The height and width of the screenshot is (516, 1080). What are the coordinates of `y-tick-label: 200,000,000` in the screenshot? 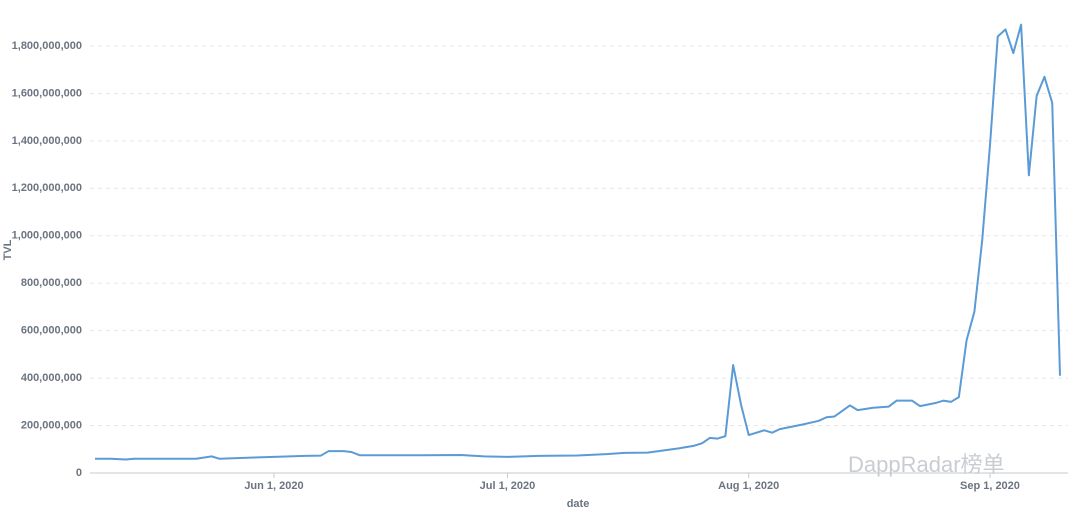 It's located at (51, 425).